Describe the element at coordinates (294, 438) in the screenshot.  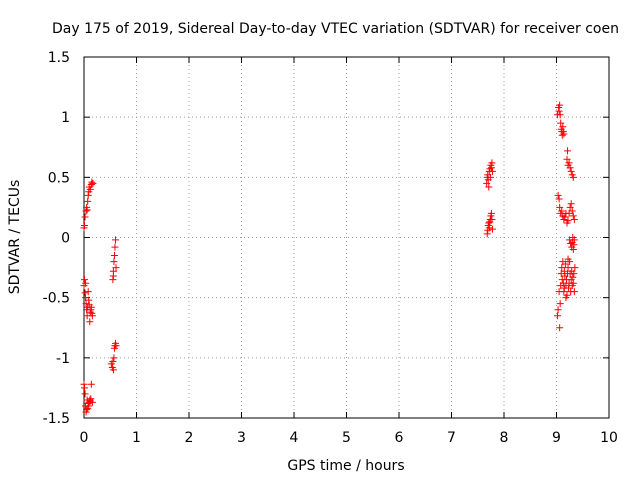
I see `x-tick-label: 4` at that location.